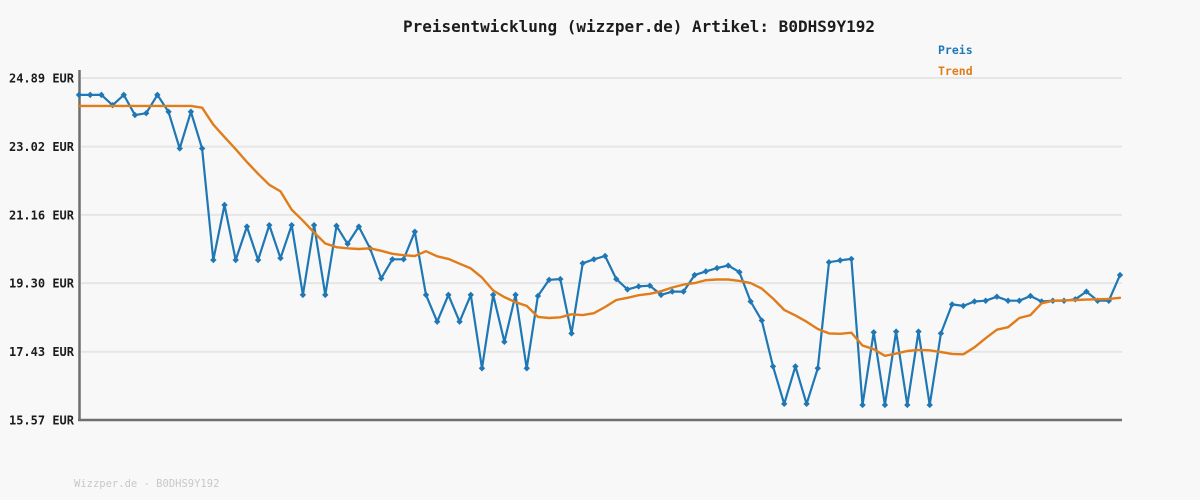  Describe the element at coordinates (42, 215) in the screenshot. I see `y-tick-label: 21.16 EUR` at that location.